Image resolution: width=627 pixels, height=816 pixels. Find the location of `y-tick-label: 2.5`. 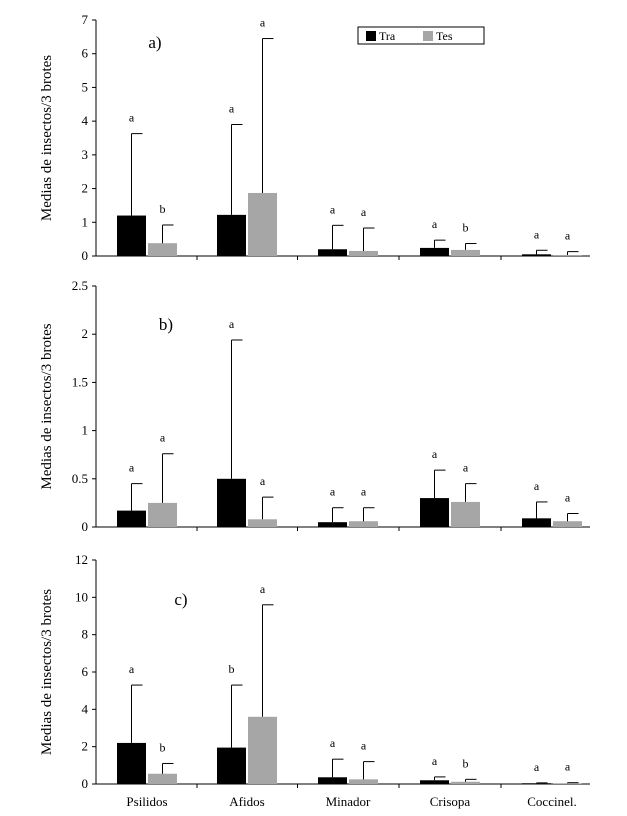

y-tick-label: 2.5 is located at coordinates (80, 285).